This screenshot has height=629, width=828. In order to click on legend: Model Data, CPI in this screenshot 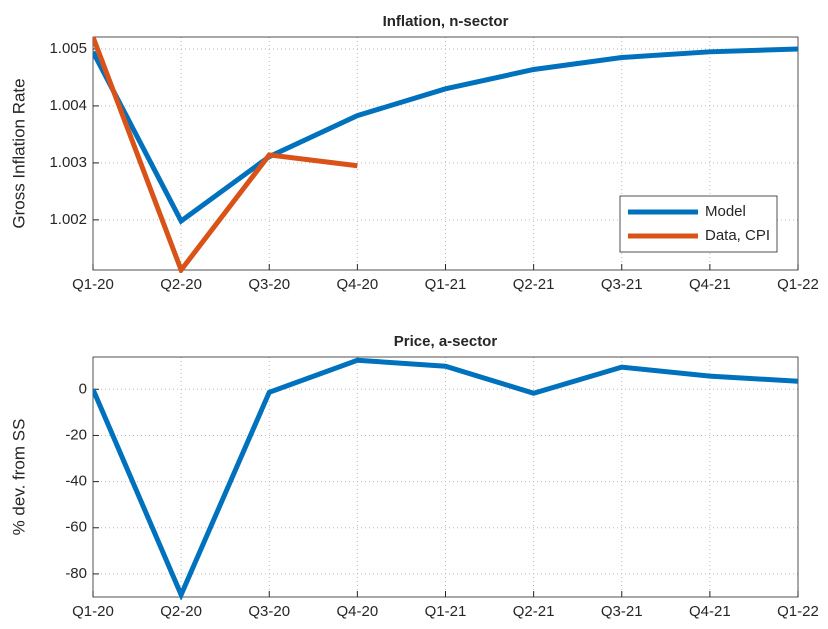, I will do `click(698, 224)`.